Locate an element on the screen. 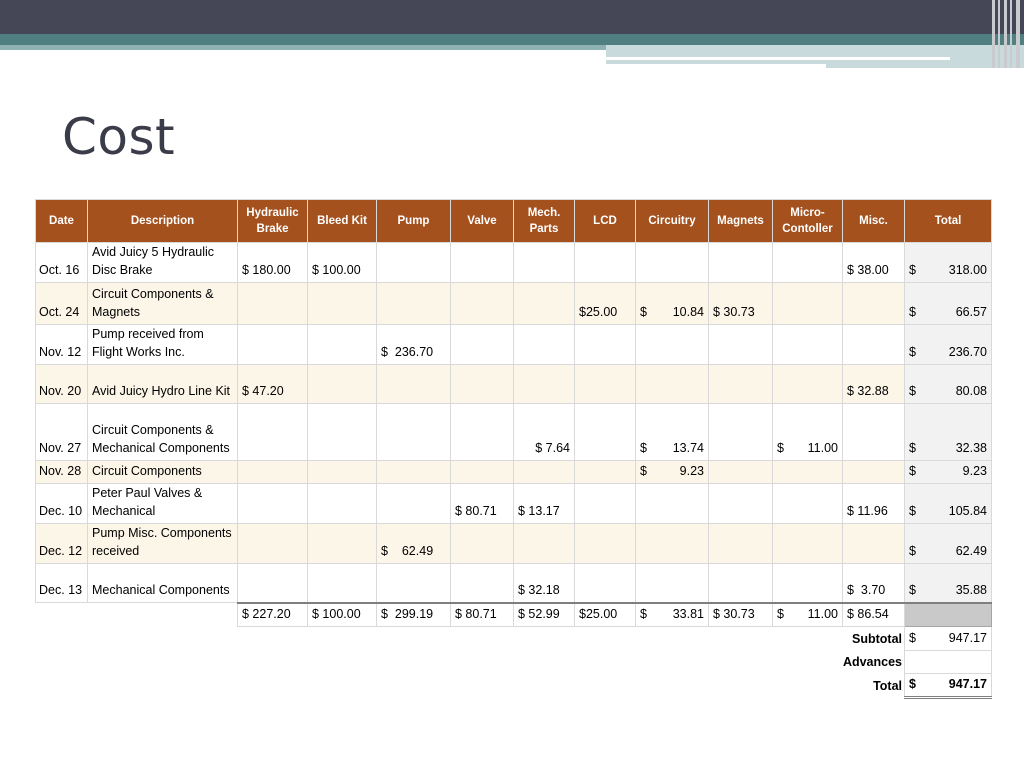 The image size is (1024, 768). cell-description: Mechanical Components is located at coordinates (162, 583).